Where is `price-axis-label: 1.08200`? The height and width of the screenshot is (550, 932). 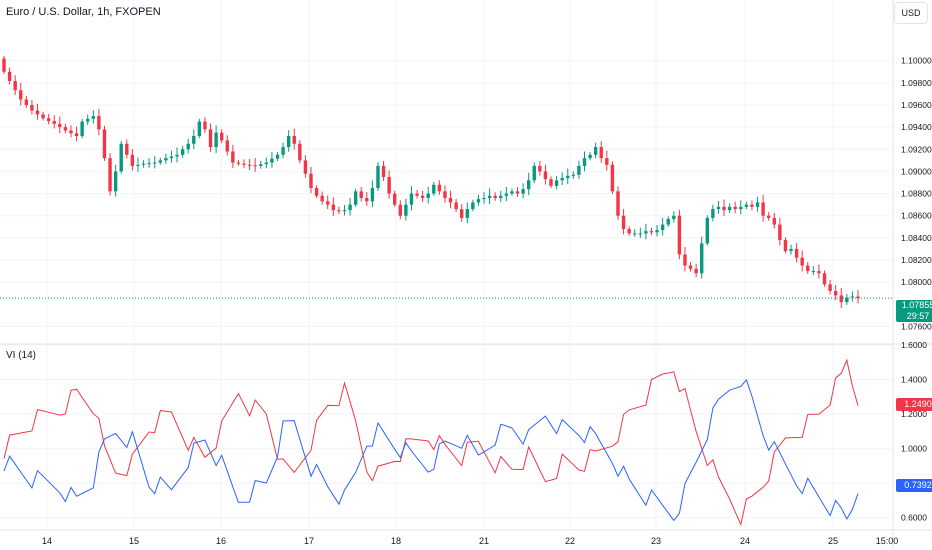 price-axis-label: 1.08200 is located at coordinates (916, 260).